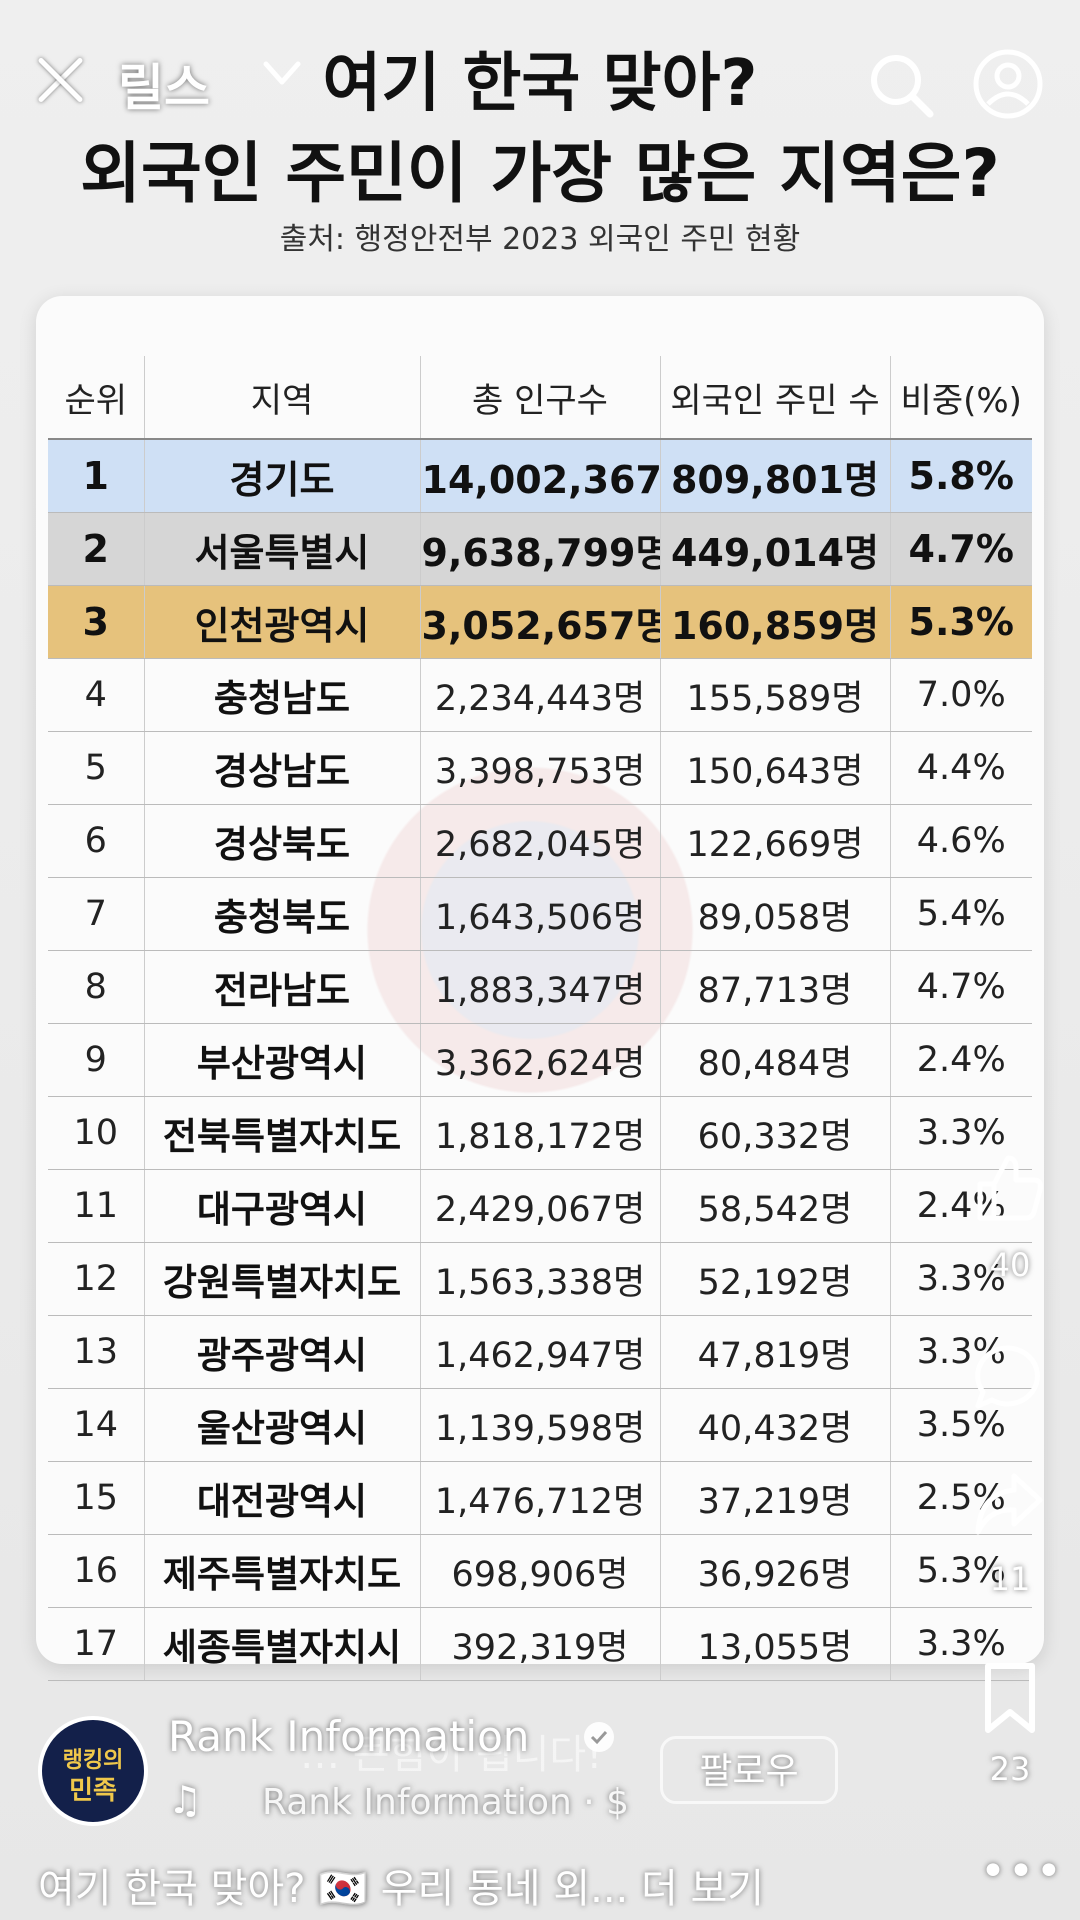 Image resolution: width=1080 pixels, height=1920 pixels. I want to click on cell-population: 1,476,712명, so click(539, 1498).